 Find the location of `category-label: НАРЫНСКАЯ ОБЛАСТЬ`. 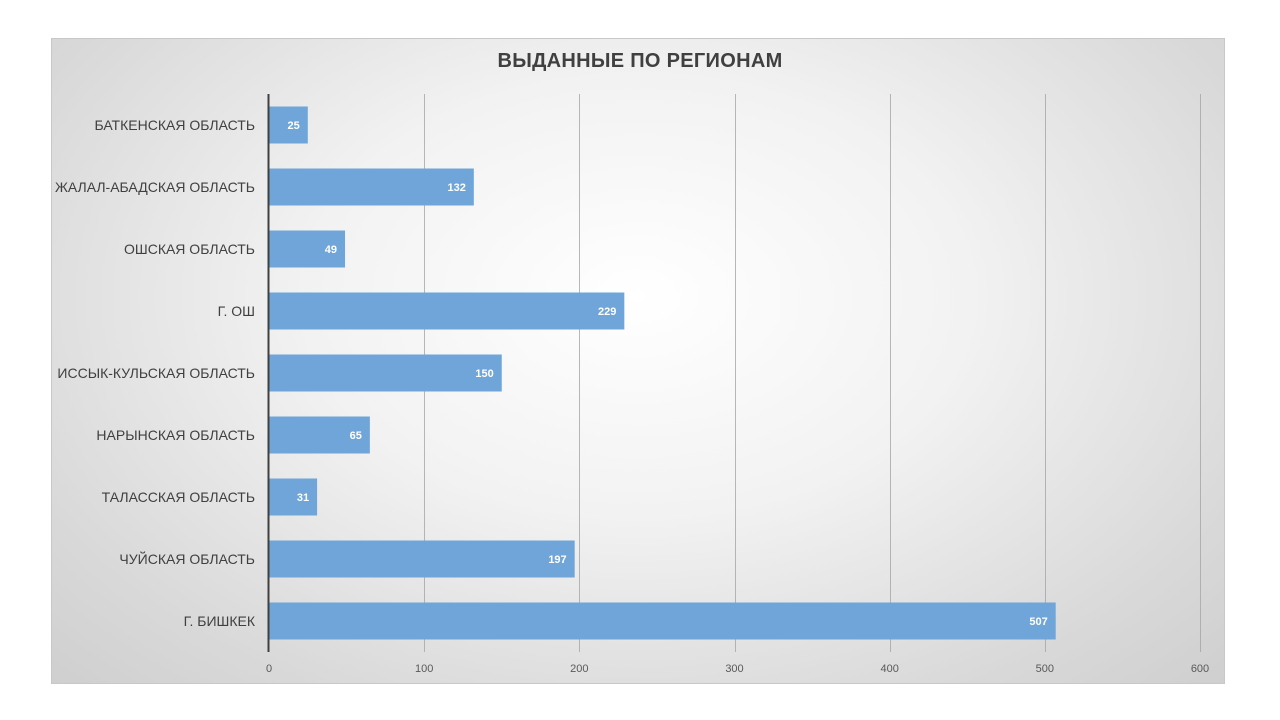

category-label: НАРЫНСКАЯ ОБЛАСТЬ is located at coordinates (175, 435).